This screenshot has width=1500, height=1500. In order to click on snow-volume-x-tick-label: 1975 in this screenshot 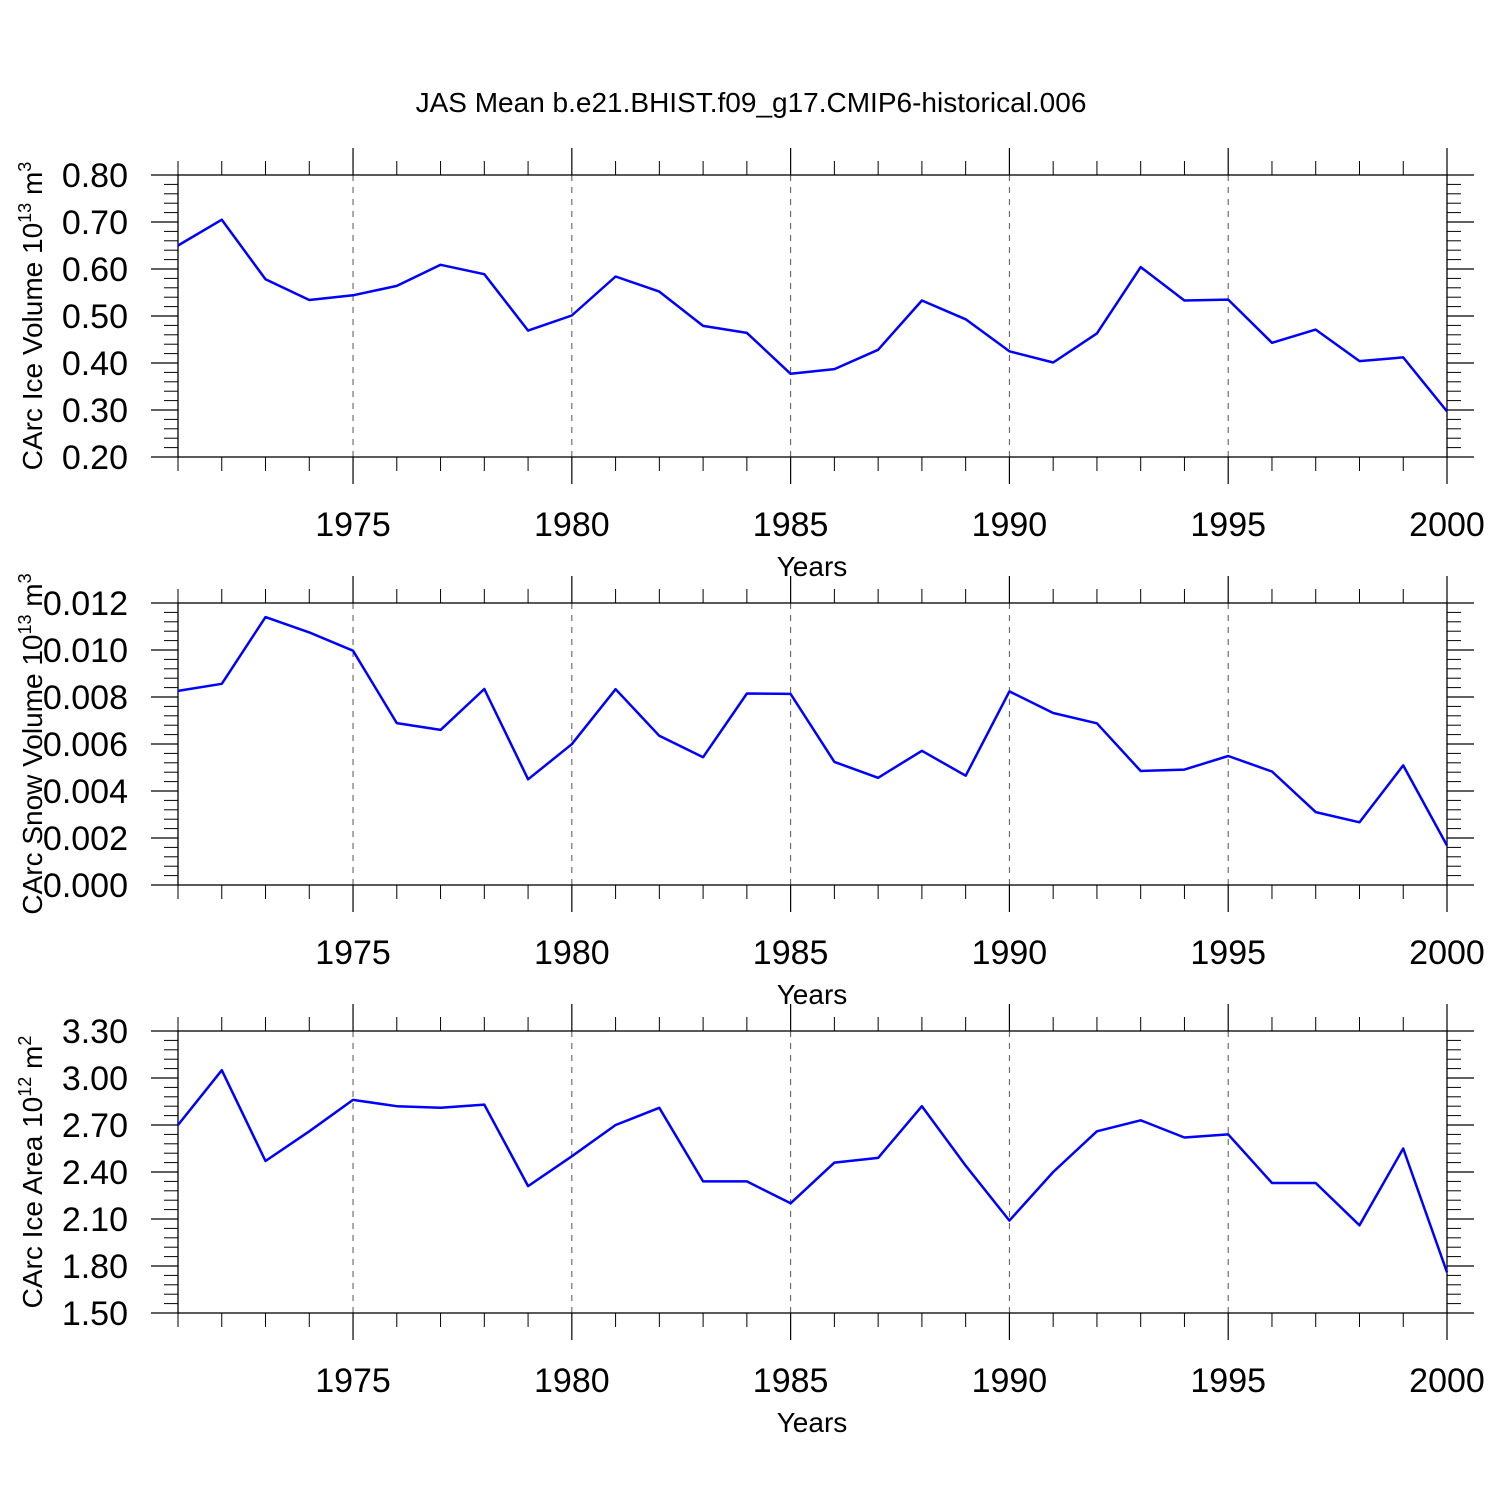, I will do `click(353, 953)`.